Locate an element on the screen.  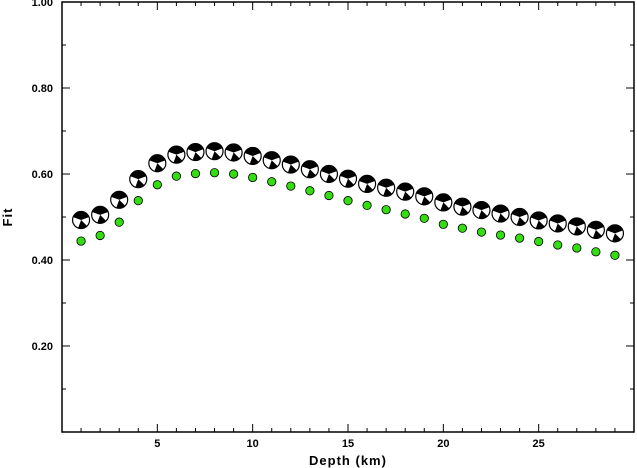
y-tick-label: 0.60 is located at coordinates (42, 175).